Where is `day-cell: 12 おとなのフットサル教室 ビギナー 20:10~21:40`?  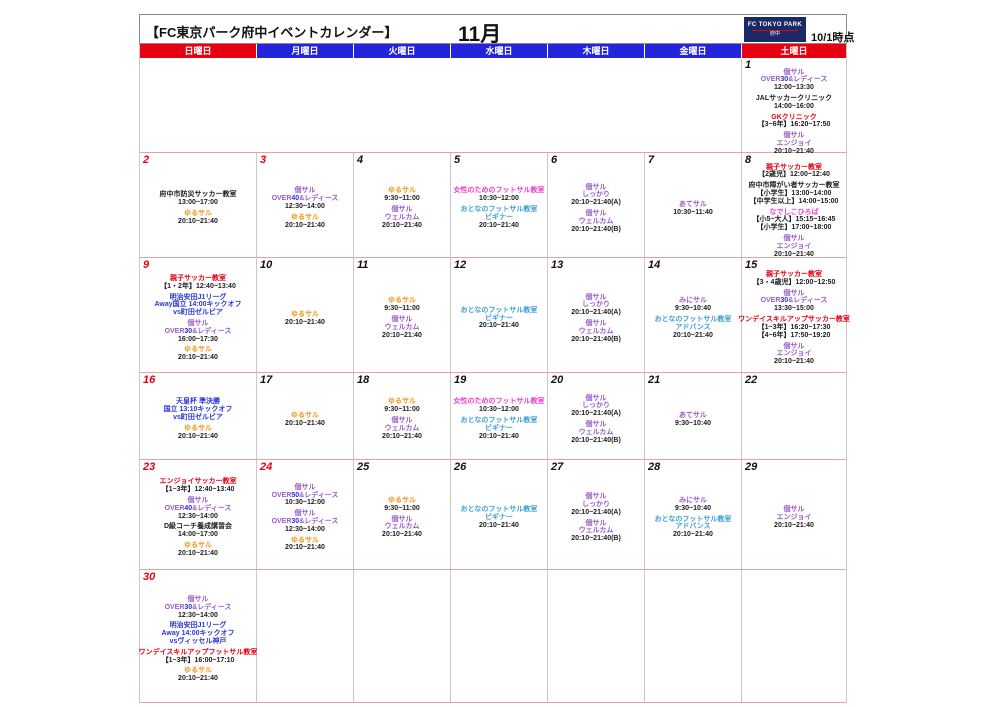 day-cell: 12 おとなのフットサル教室 ビギナー 20:10~21:40 is located at coordinates (499, 315).